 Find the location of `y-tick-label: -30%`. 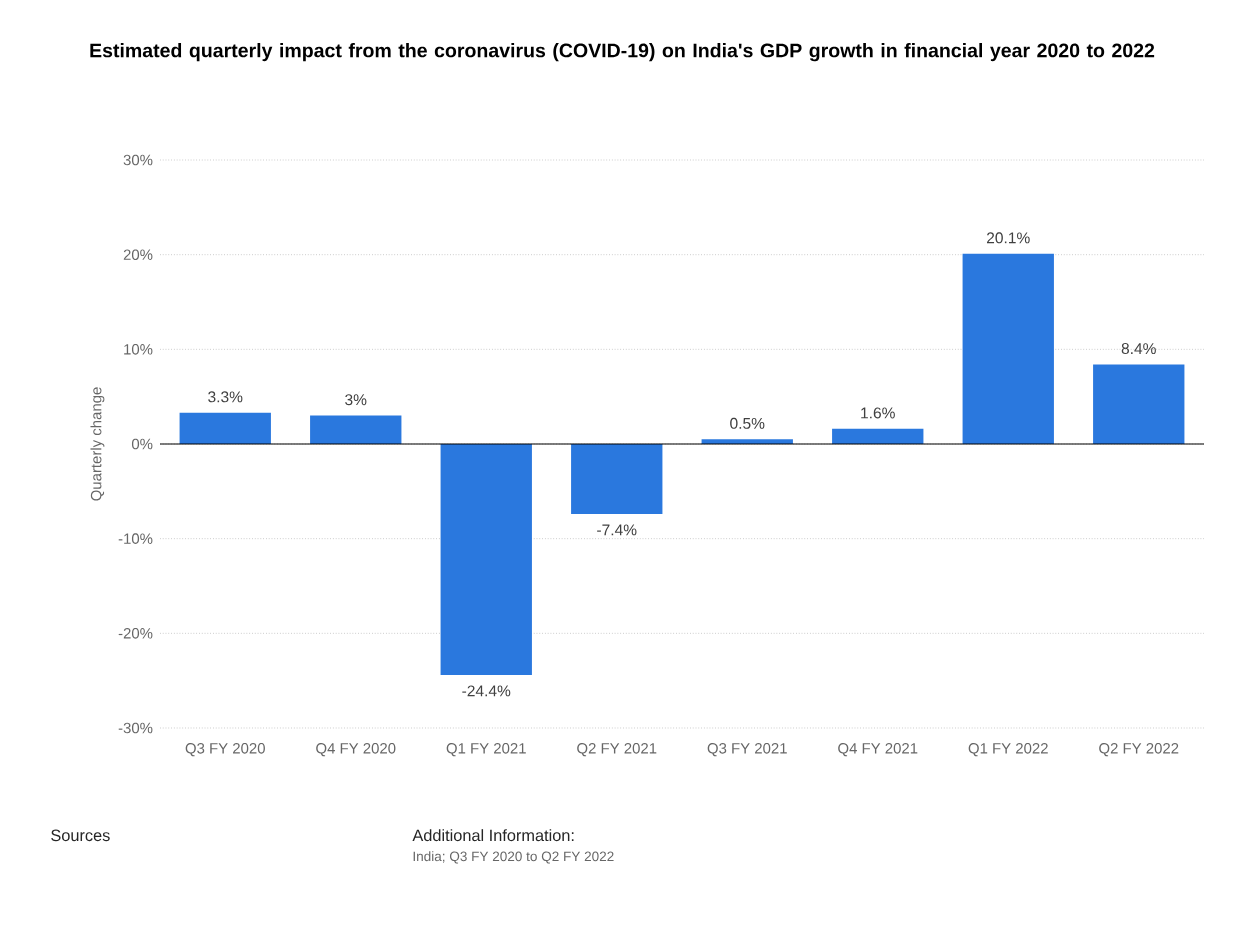

y-tick-label: -30% is located at coordinates (135, 728).